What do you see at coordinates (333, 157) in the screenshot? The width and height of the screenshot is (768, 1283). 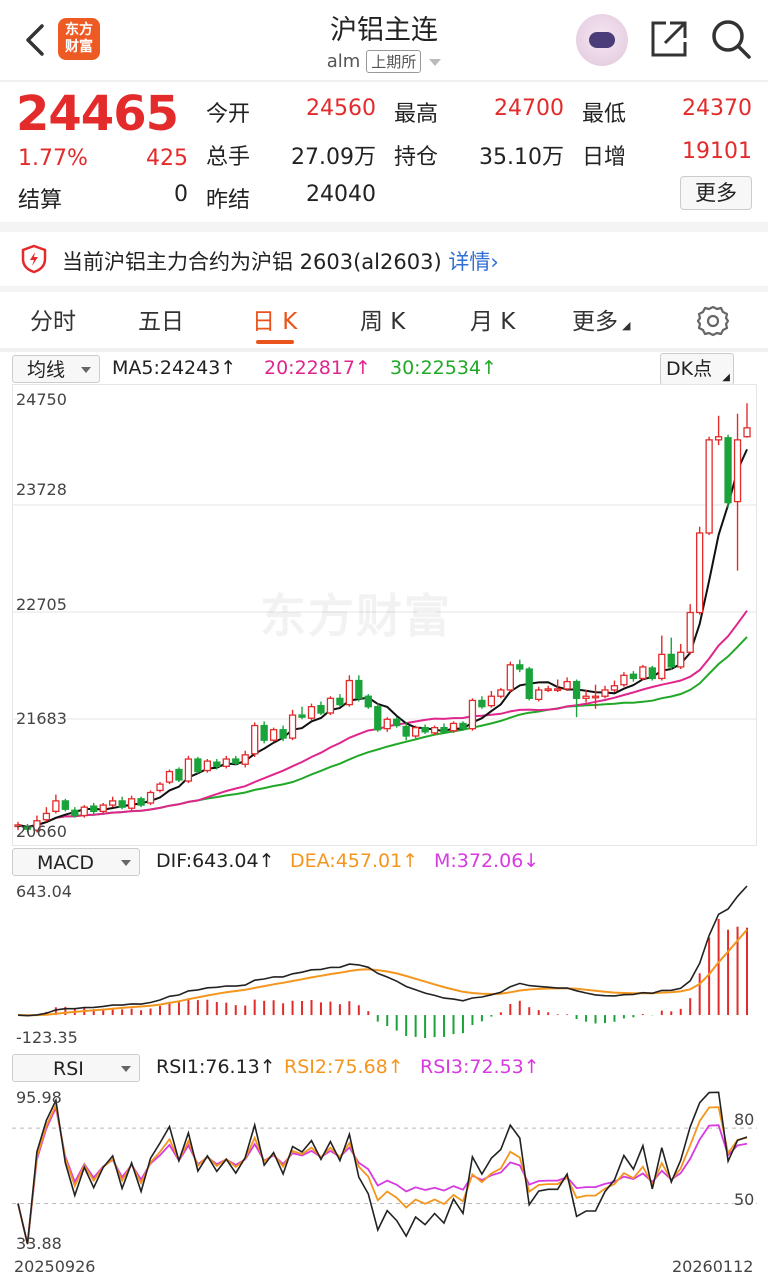 I see `volume-value: 27.09万` at bounding box center [333, 157].